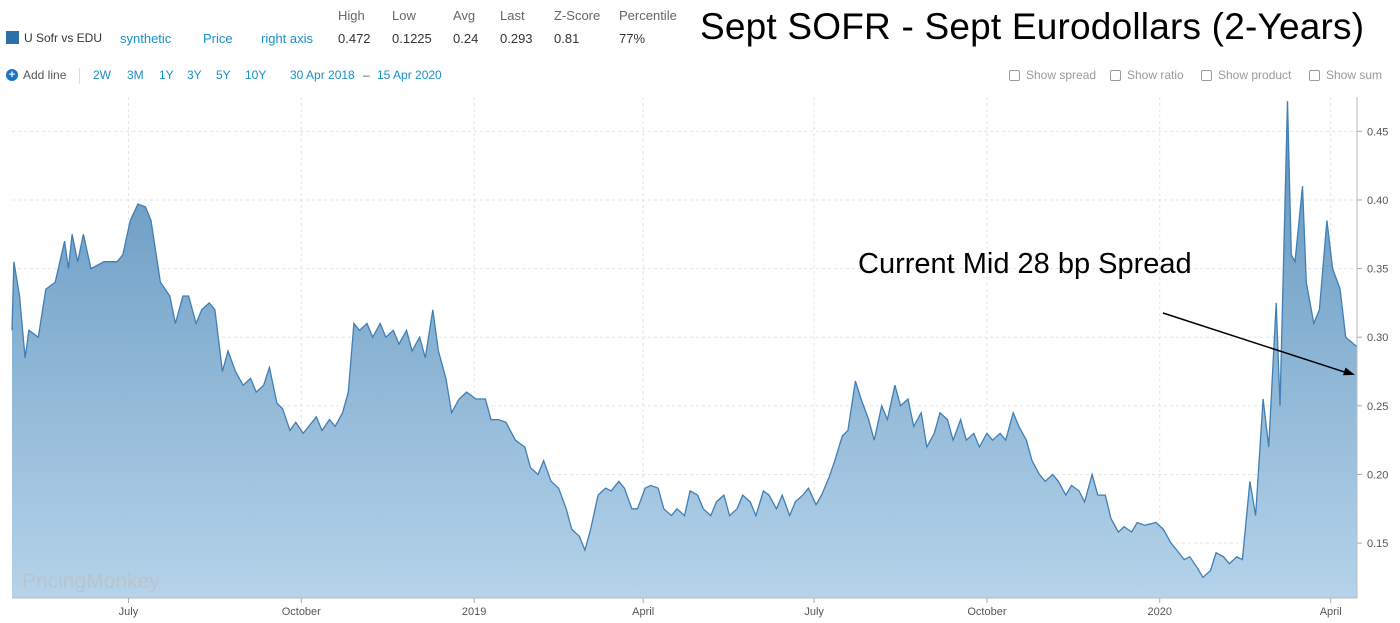 The height and width of the screenshot is (623, 1400). I want to click on stat-low-label: Low, so click(404, 15).